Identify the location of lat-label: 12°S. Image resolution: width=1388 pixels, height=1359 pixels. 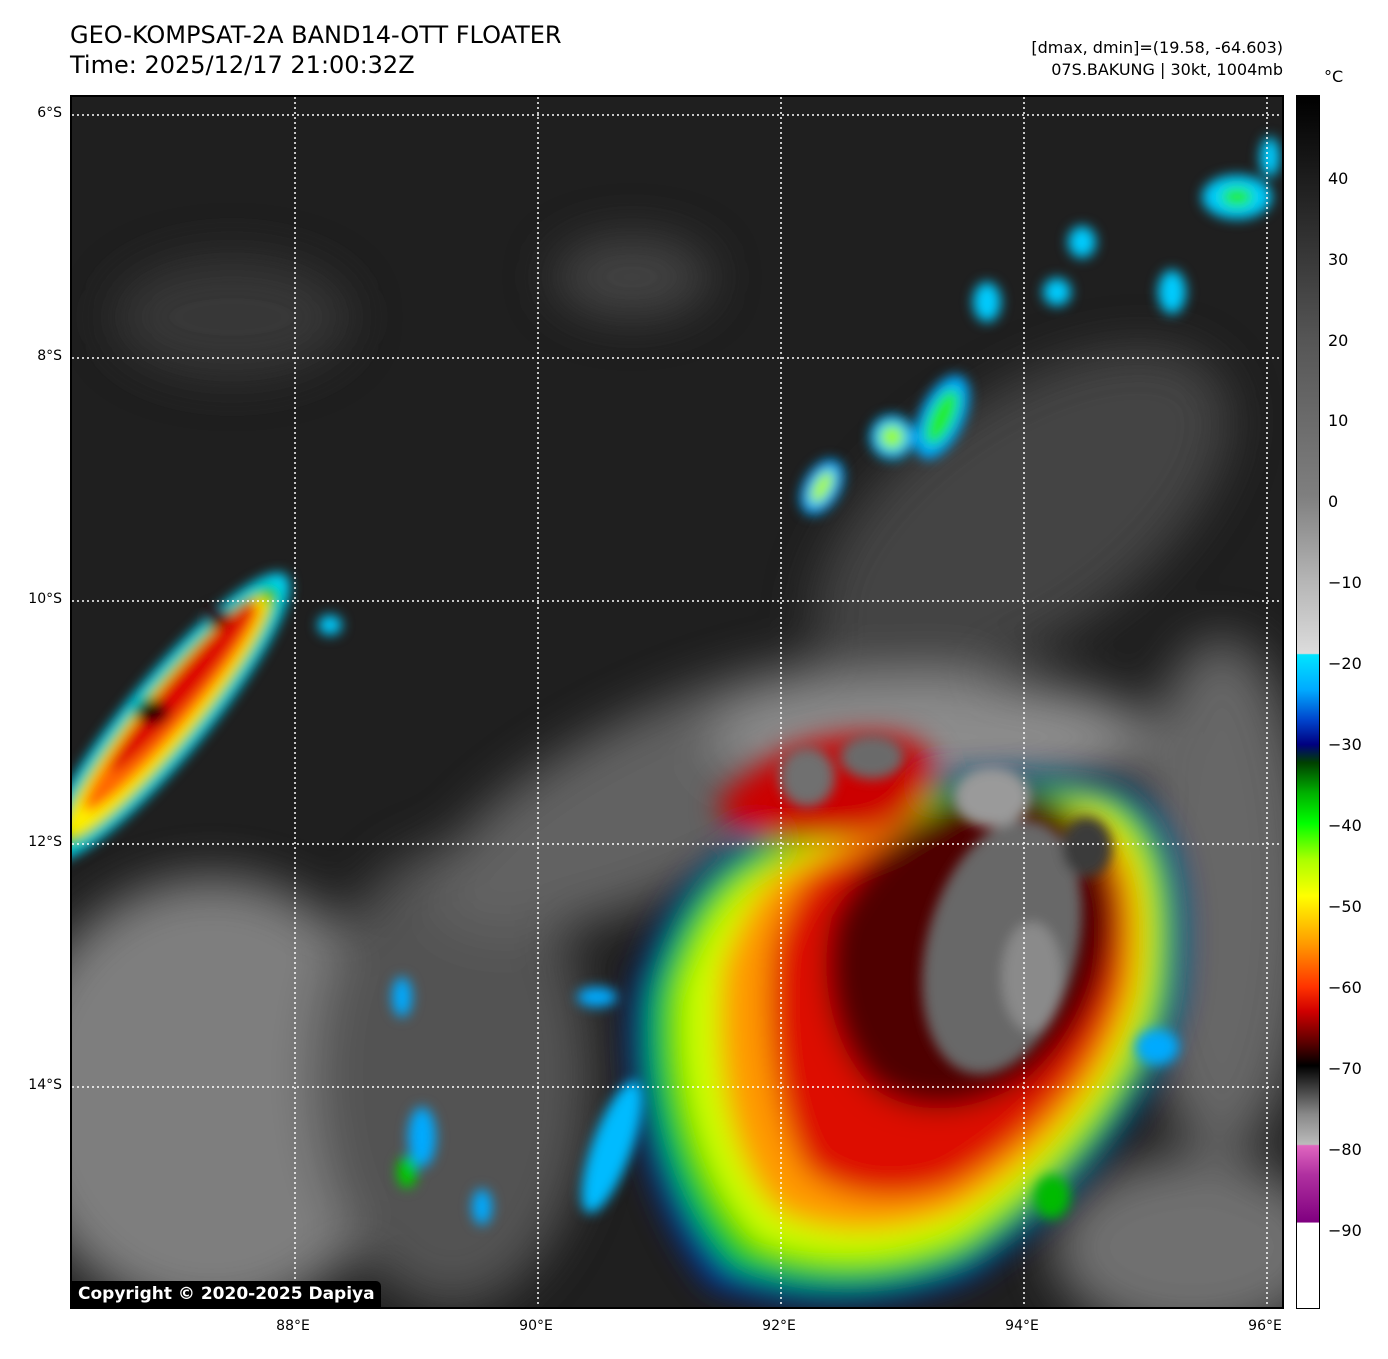
(45, 842).